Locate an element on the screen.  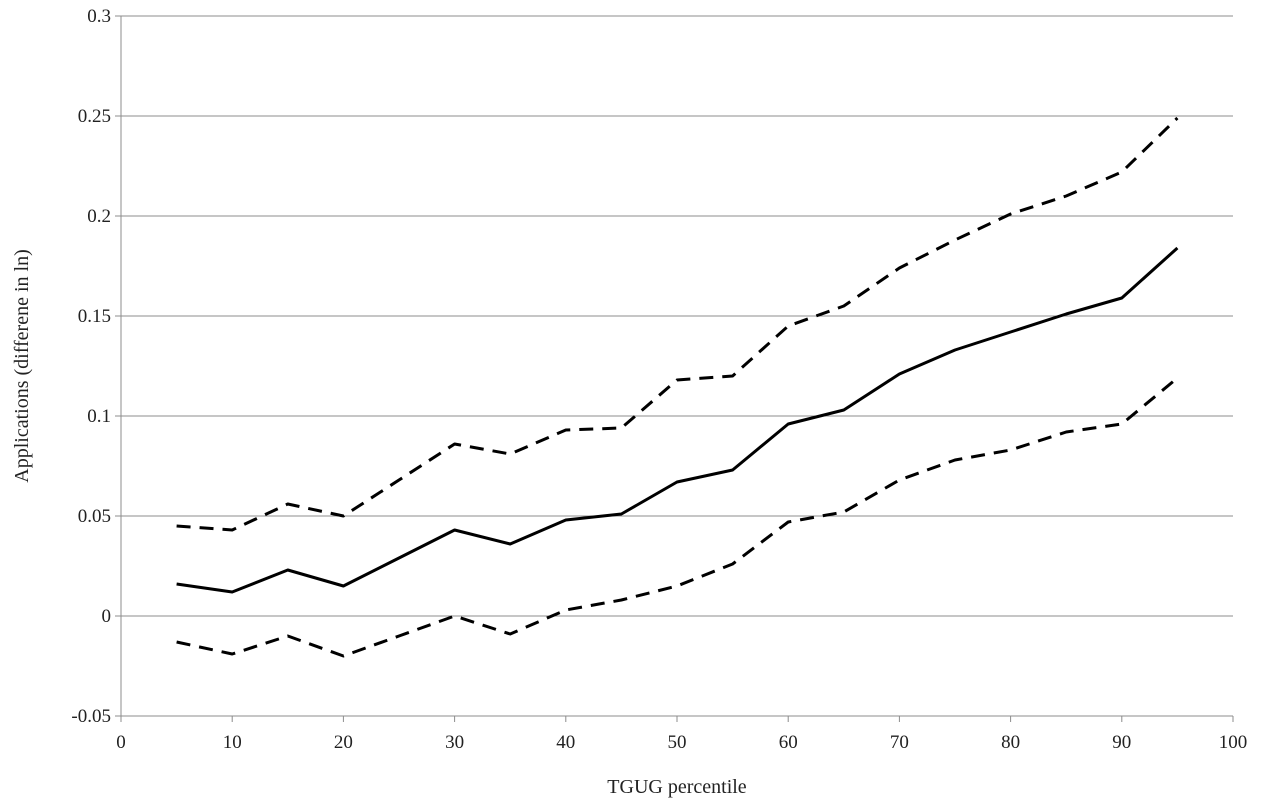
x-tick-label: 40 is located at coordinates (565, 742).